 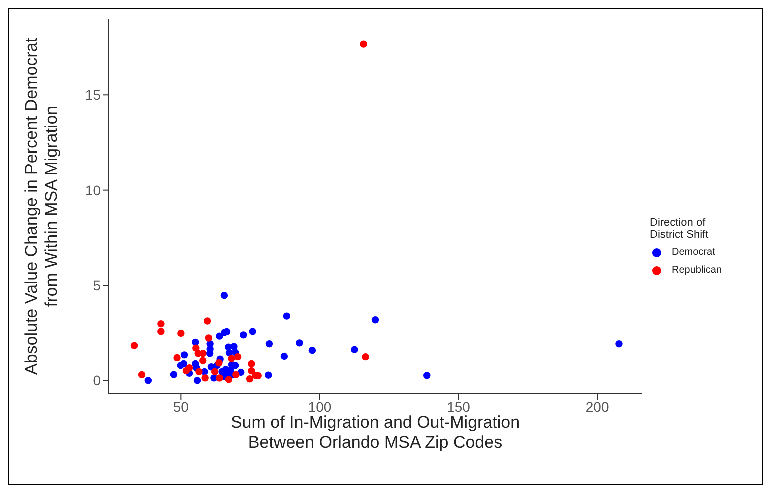 What do you see at coordinates (598, 406) in the screenshot?
I see `x-tick-label: 200` at bounding box center [598, 406].